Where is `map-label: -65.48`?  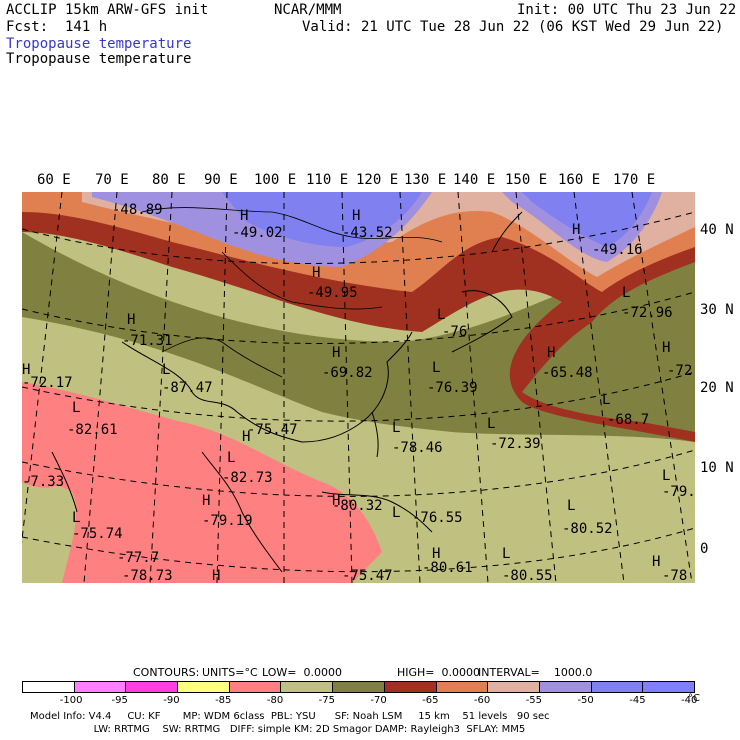 map-label: -65.48 is located at coordinates (567, 373).